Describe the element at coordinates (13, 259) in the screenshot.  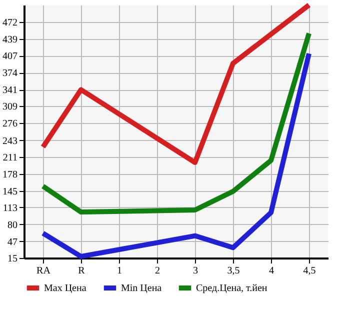
I see `y-tick-label: 15` at that location.